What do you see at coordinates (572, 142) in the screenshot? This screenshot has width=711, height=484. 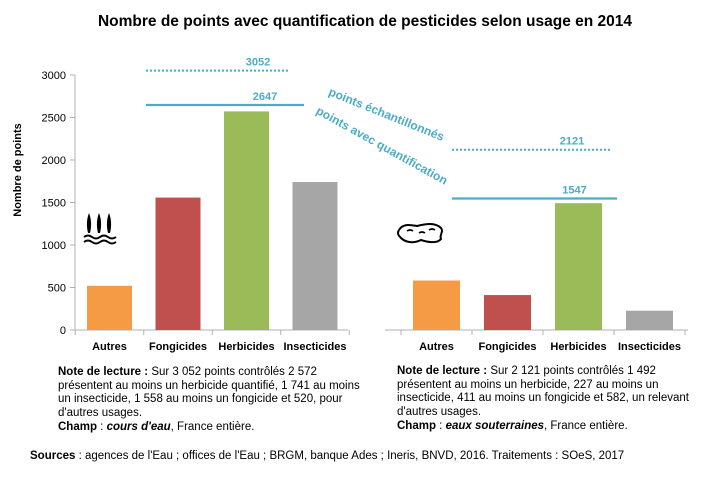 I see `reference-value-label: 2121` at bounding box center [572, 142].